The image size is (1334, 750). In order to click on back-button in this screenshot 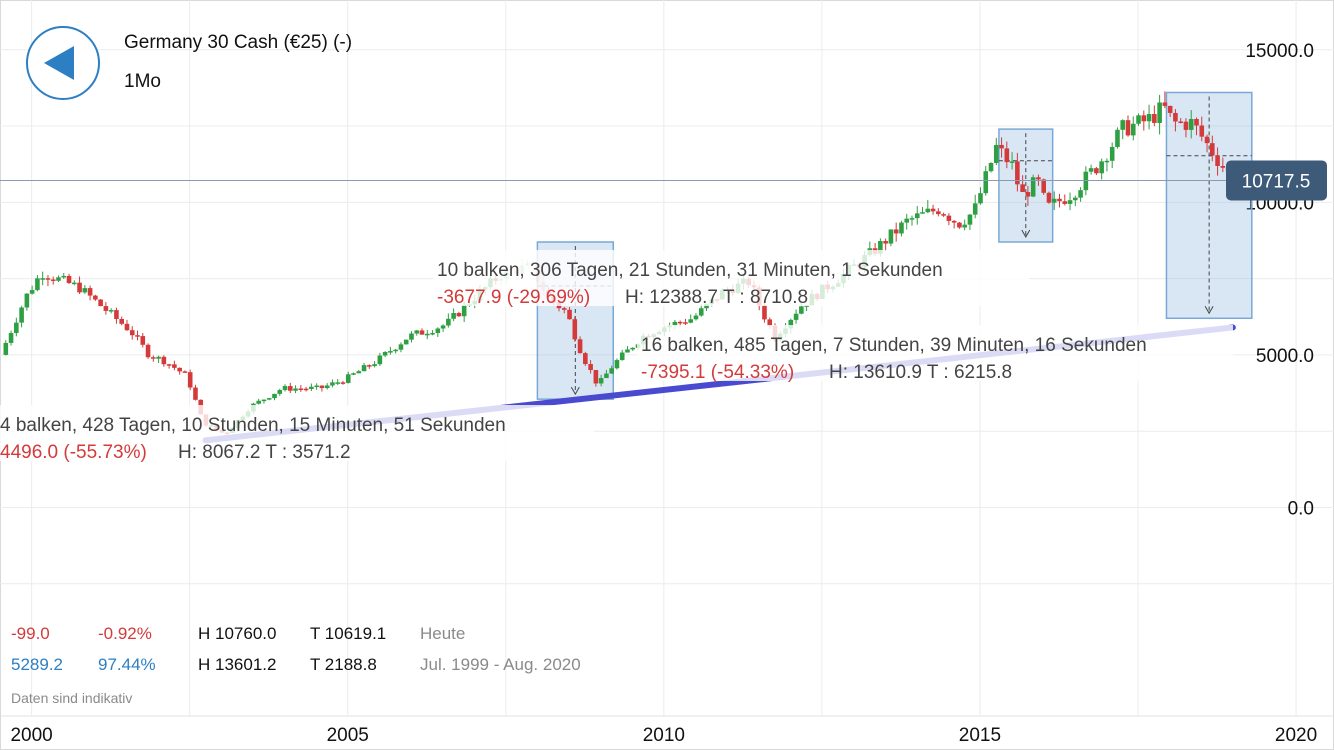, I will do `click(63, 63)`.